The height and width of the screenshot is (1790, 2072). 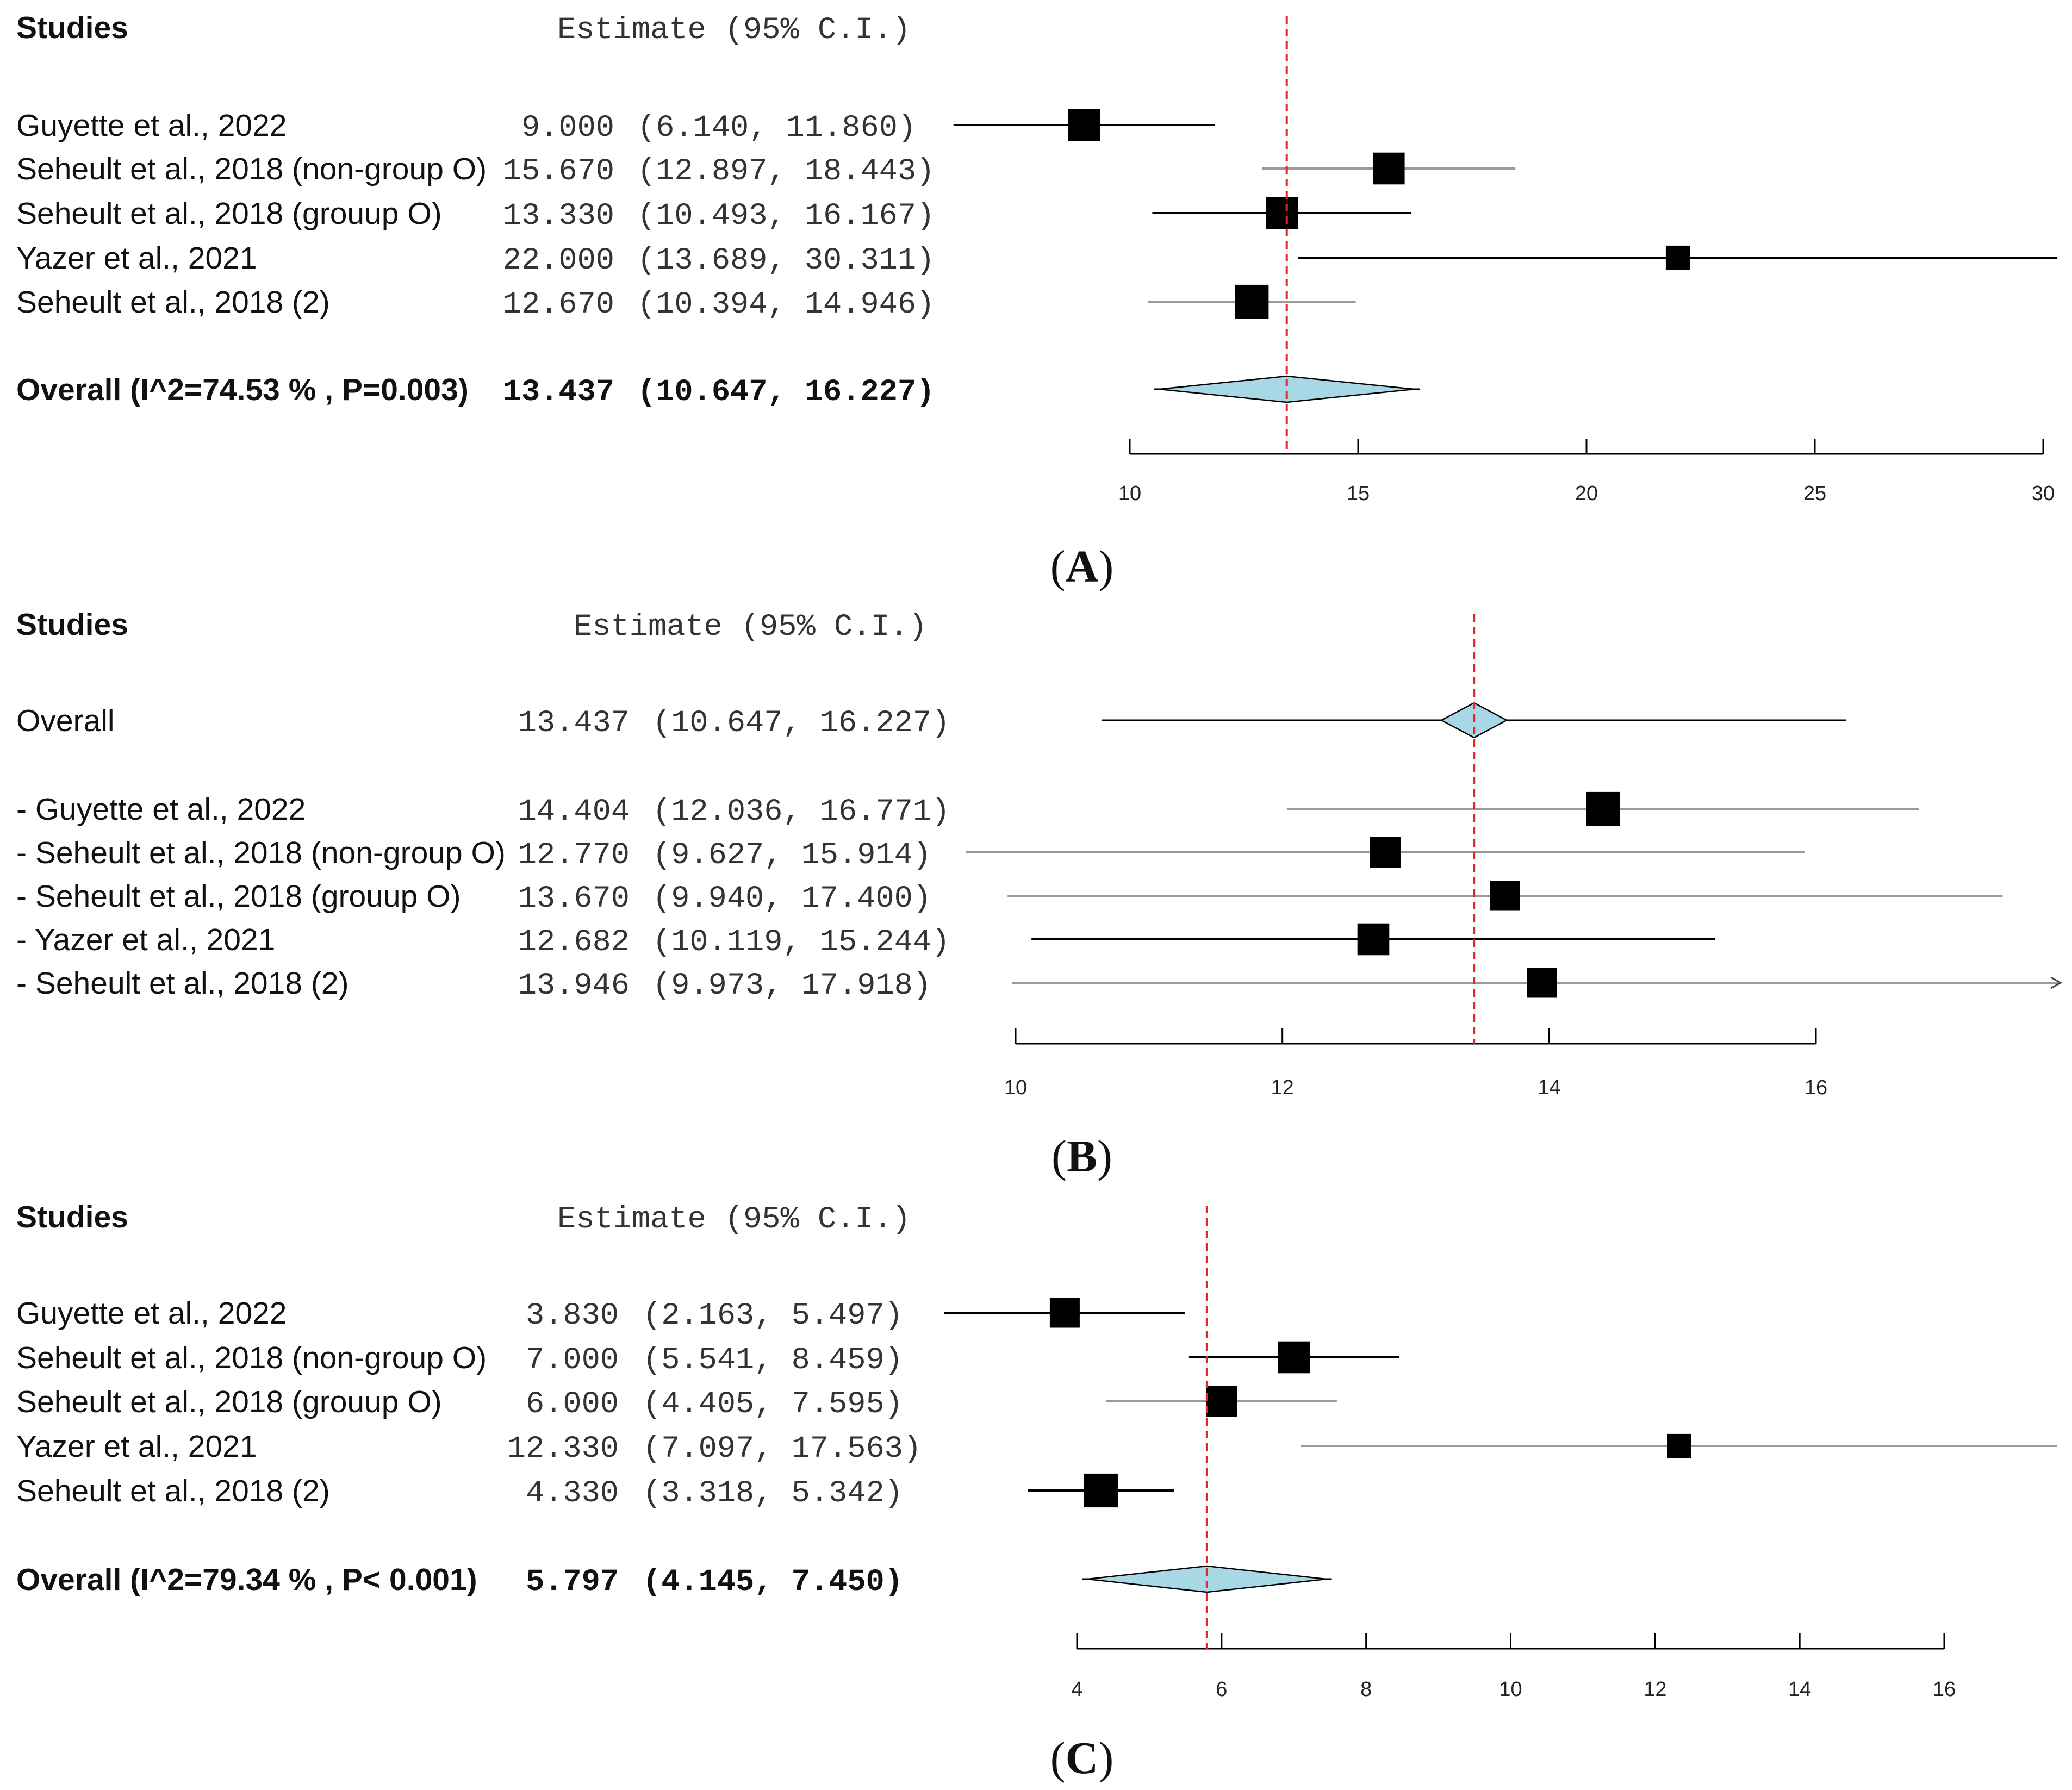 What do you see at coordinates (1082, 567) in the screenshot?
I see `panel-label: (A)` at bounding box center [1082, 567].